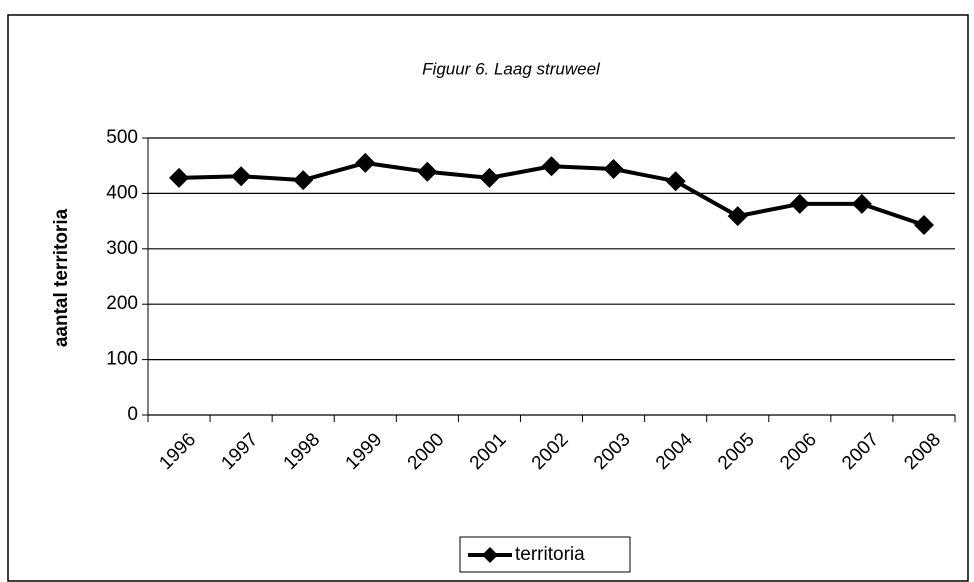 Image resolution: width=974 pixels, height=582 pixels. What do you see at coordinates (61, 277) in the screenshot?
I see `y-axis-label: aantal territoria` at bounding box center [61, 277].